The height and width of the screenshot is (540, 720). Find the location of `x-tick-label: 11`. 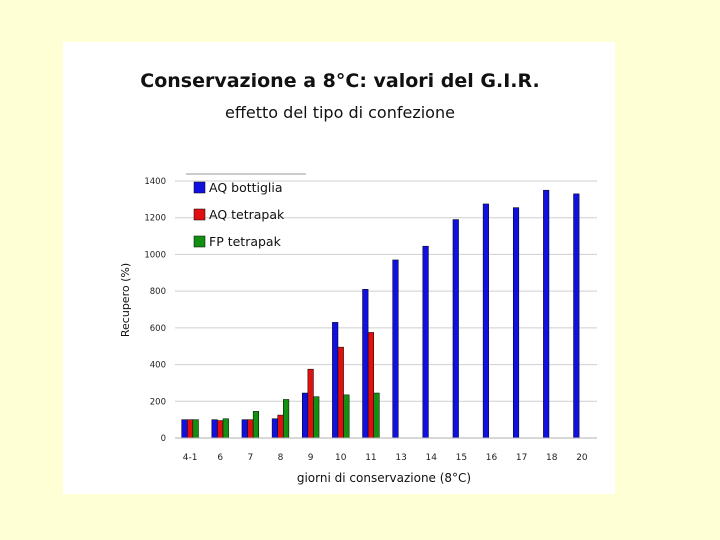

x-tick-label: 11 is located at coordinates (370, 458).